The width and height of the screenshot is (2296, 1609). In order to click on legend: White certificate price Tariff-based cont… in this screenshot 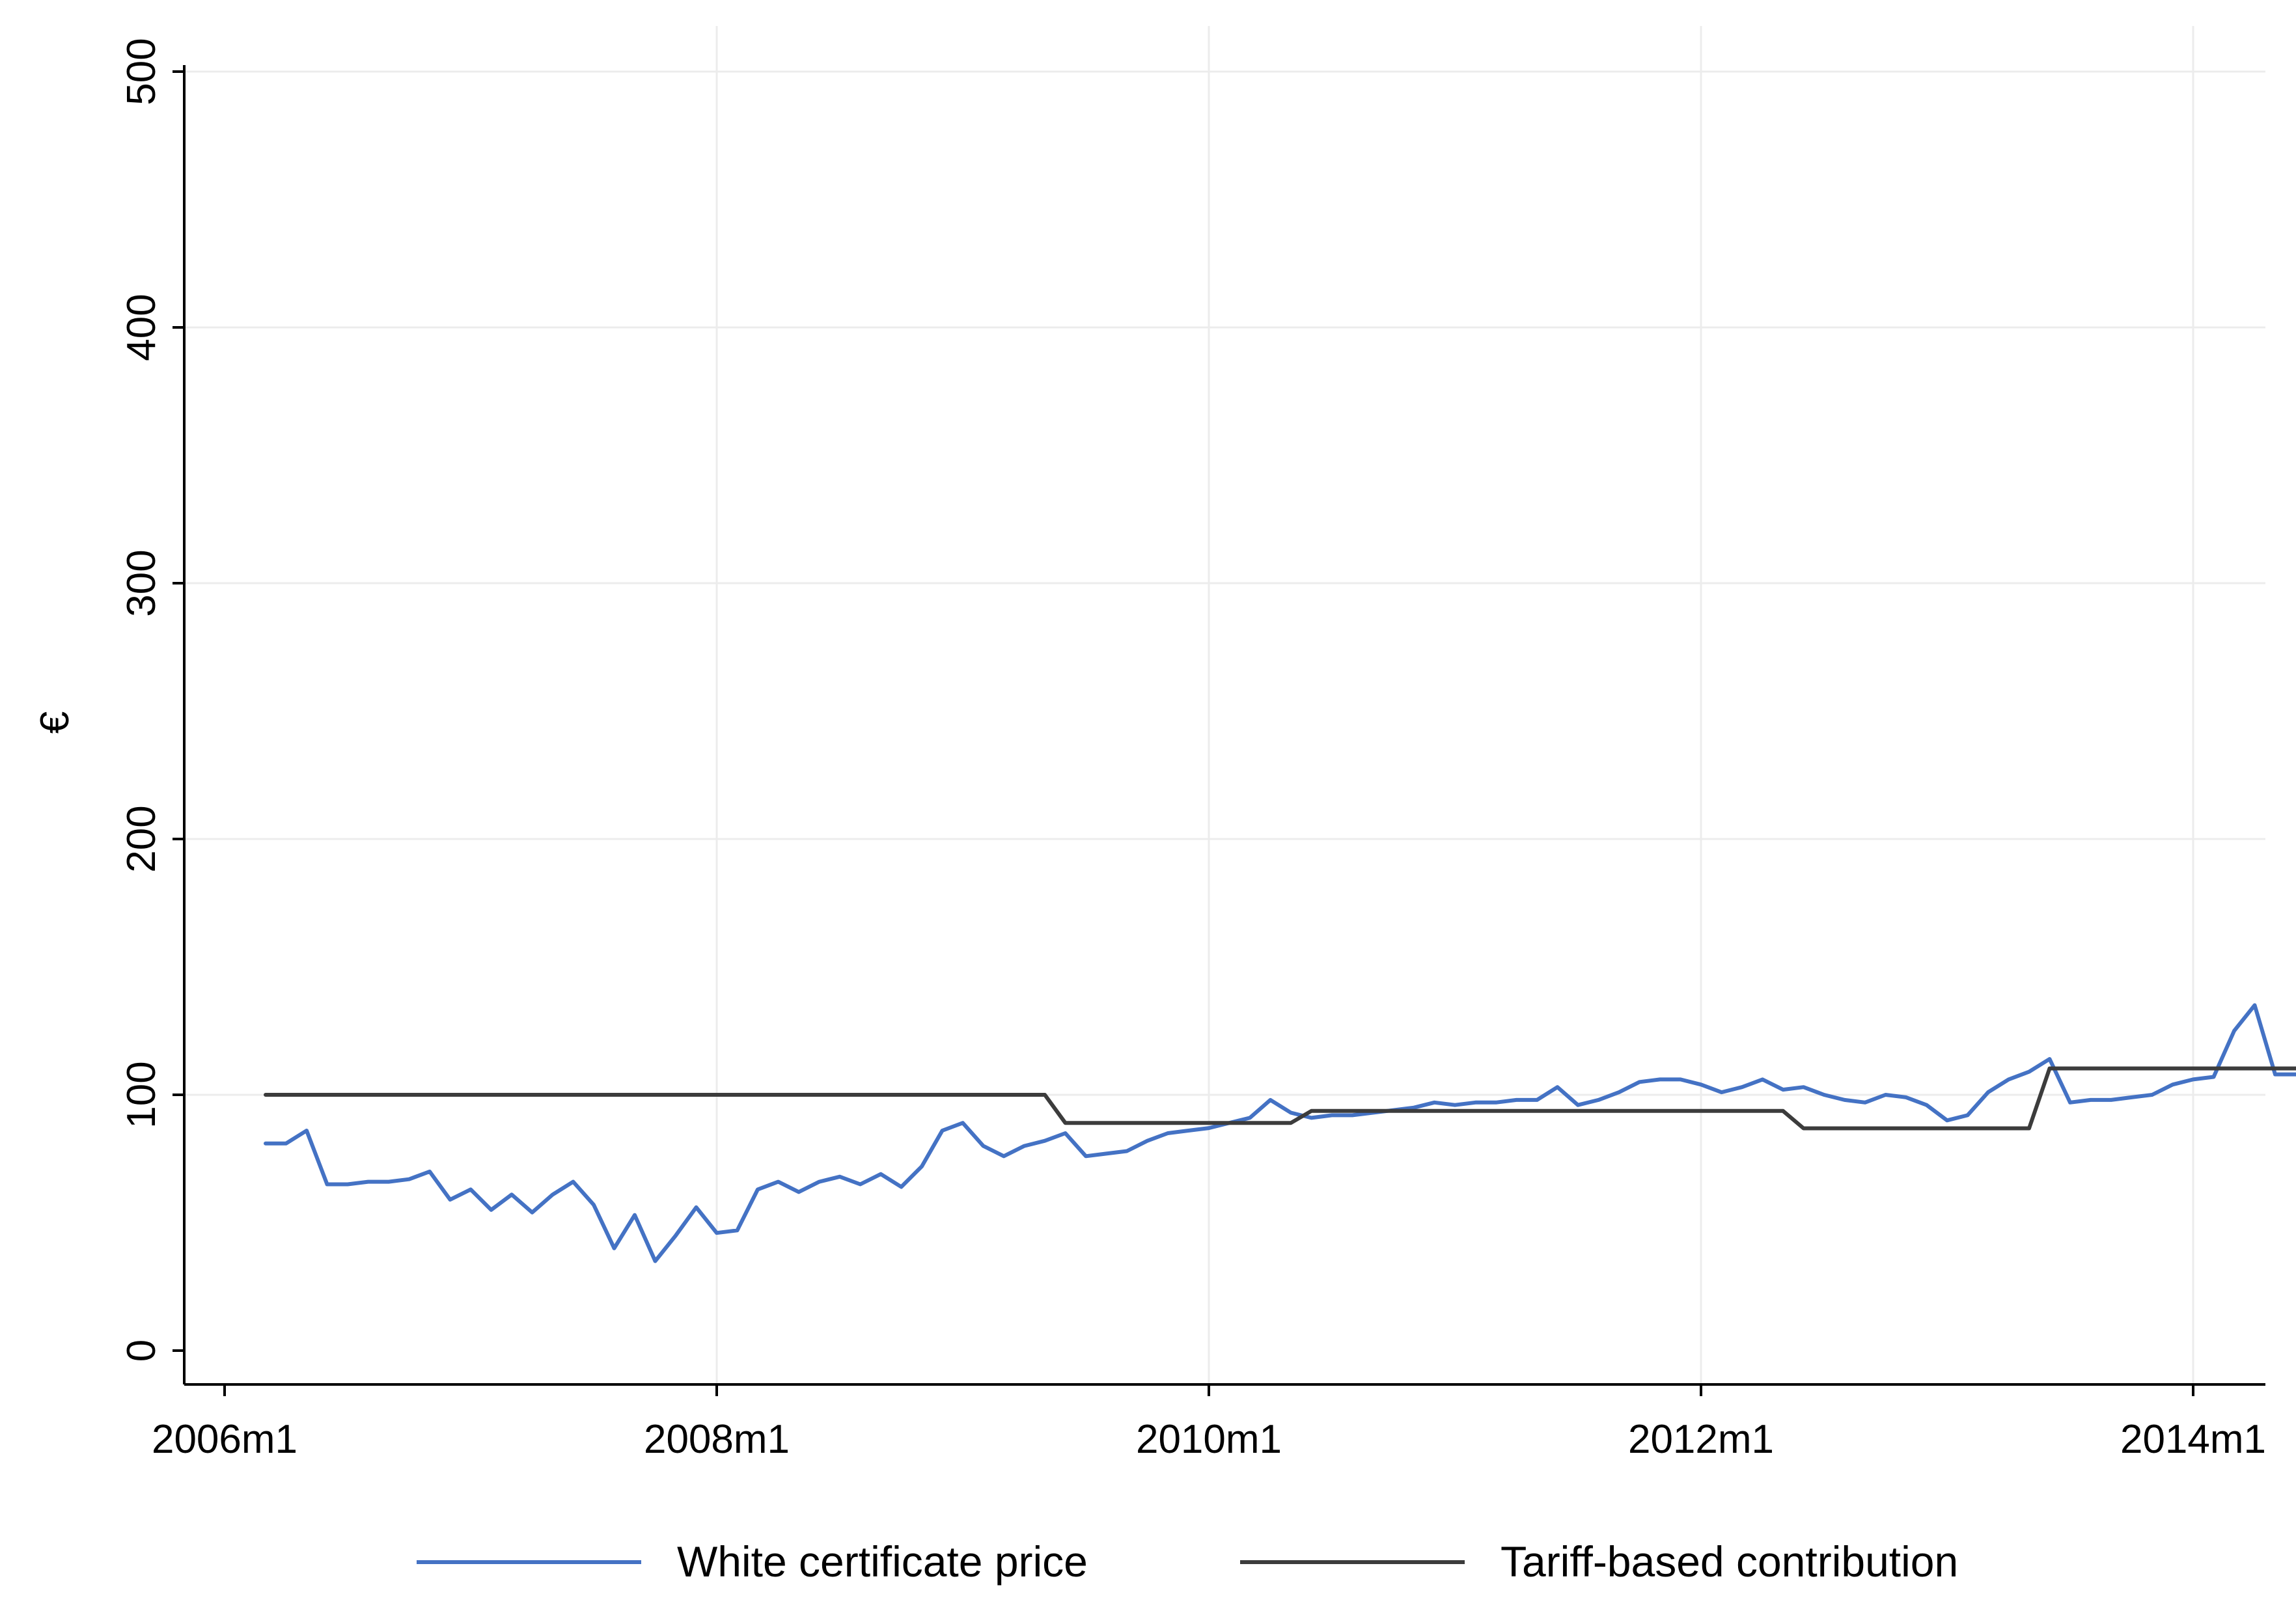, I will do `click(1187, 1561)`.